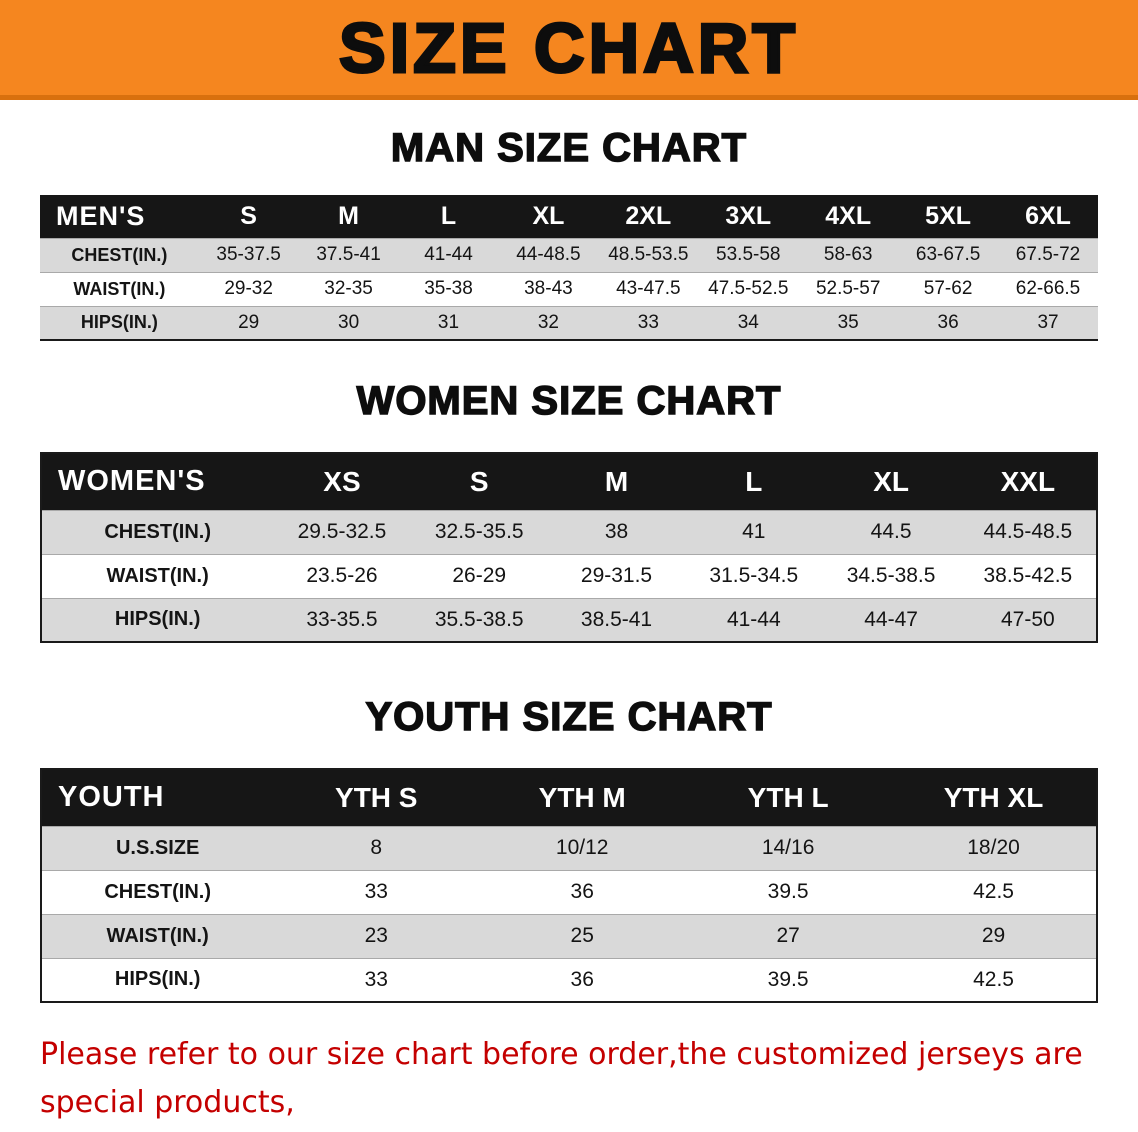  I want to click on page-title: SIZE CHART, so click(568, 47).